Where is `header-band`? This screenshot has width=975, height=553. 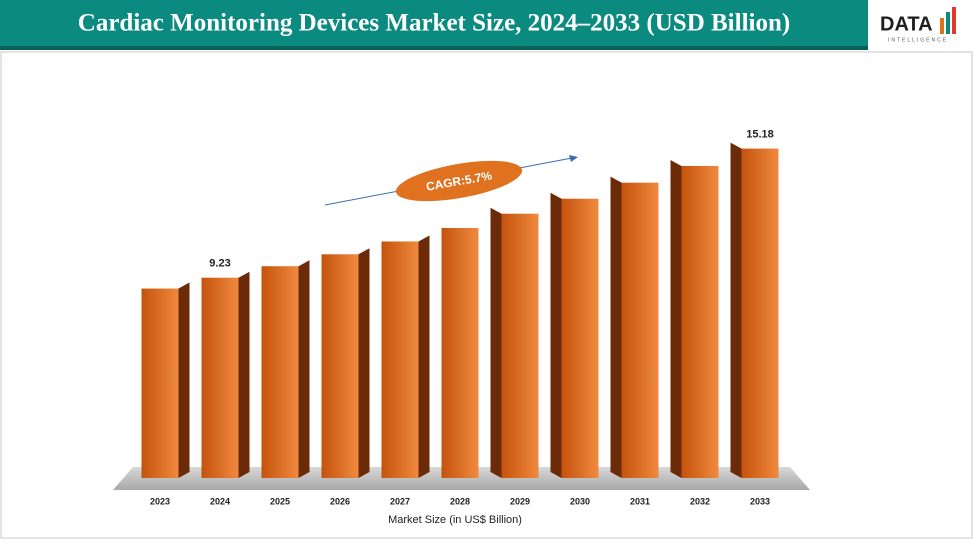 header-band is located at coordinates (434, 23).